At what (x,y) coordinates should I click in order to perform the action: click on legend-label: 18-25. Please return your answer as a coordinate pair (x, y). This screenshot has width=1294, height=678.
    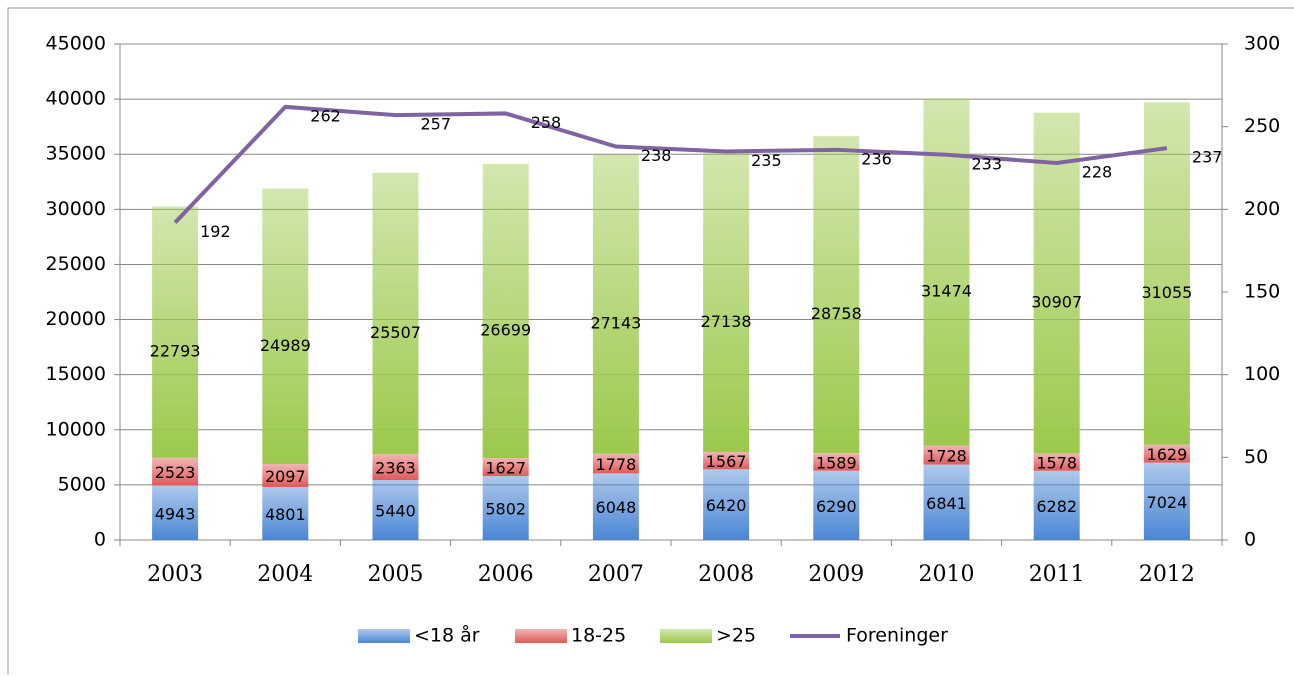
    Looking at the image, I should click on (598, 636).